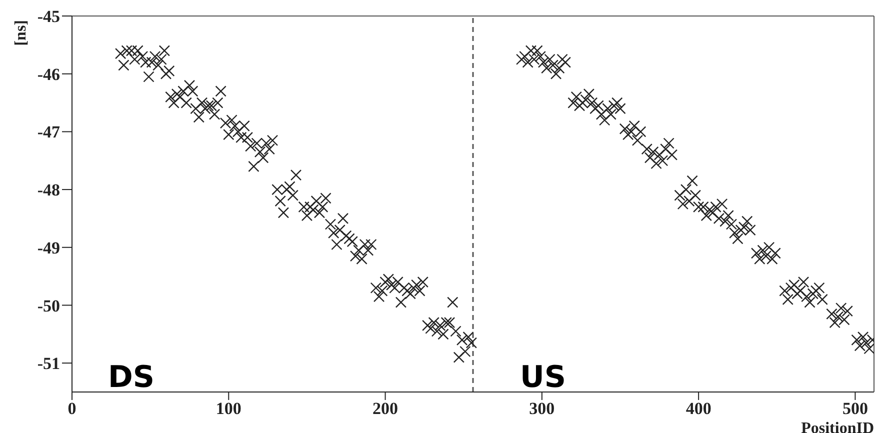 This screenshot has height=433, width=877. What do you see at coordinates (21, 33) in the screenshot?
I see `y-axis-title: [ns]` at bounding box center [21, 33].